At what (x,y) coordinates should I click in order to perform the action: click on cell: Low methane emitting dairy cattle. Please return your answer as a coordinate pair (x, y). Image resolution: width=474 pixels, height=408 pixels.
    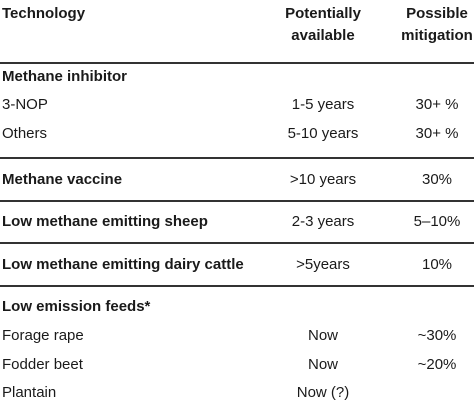
    Looking at the image, I should click on (123, 264).